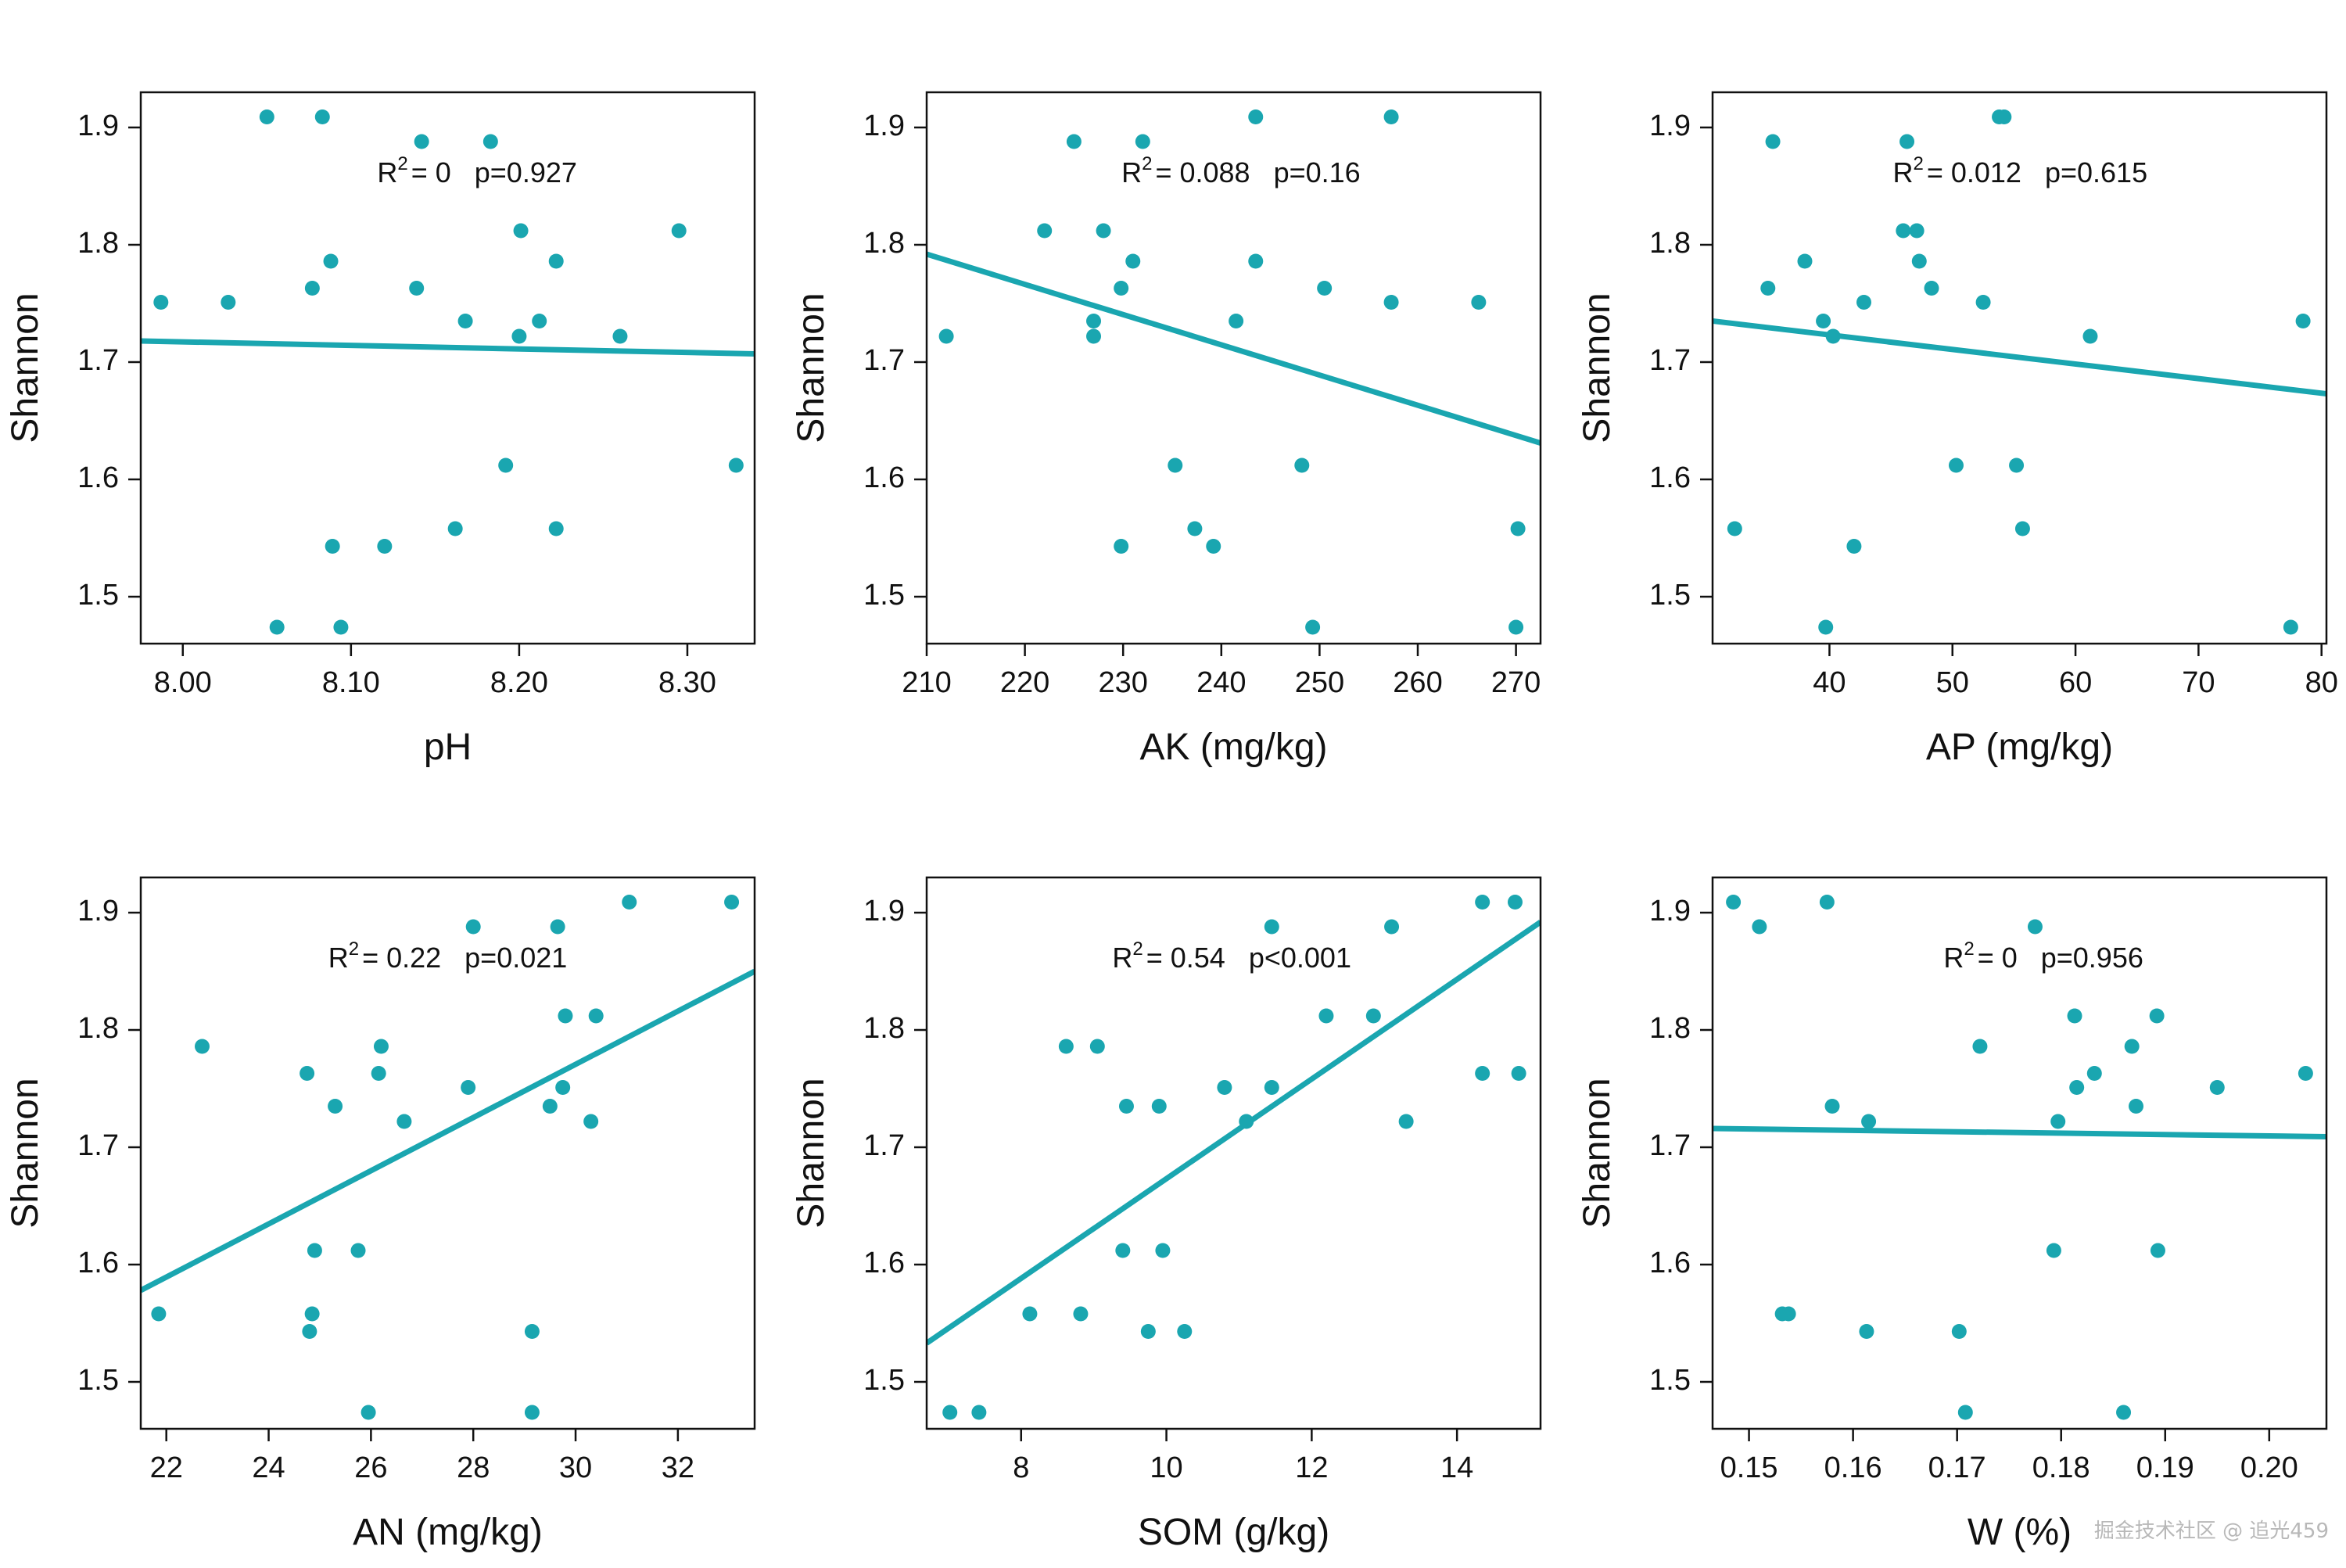 This screenshot has height=1568, width=2346. What do you see at coordinates (1456, 1467) in the screenshot?
I see `x-tick-label: 14` at bounding box center [1456, 1467].